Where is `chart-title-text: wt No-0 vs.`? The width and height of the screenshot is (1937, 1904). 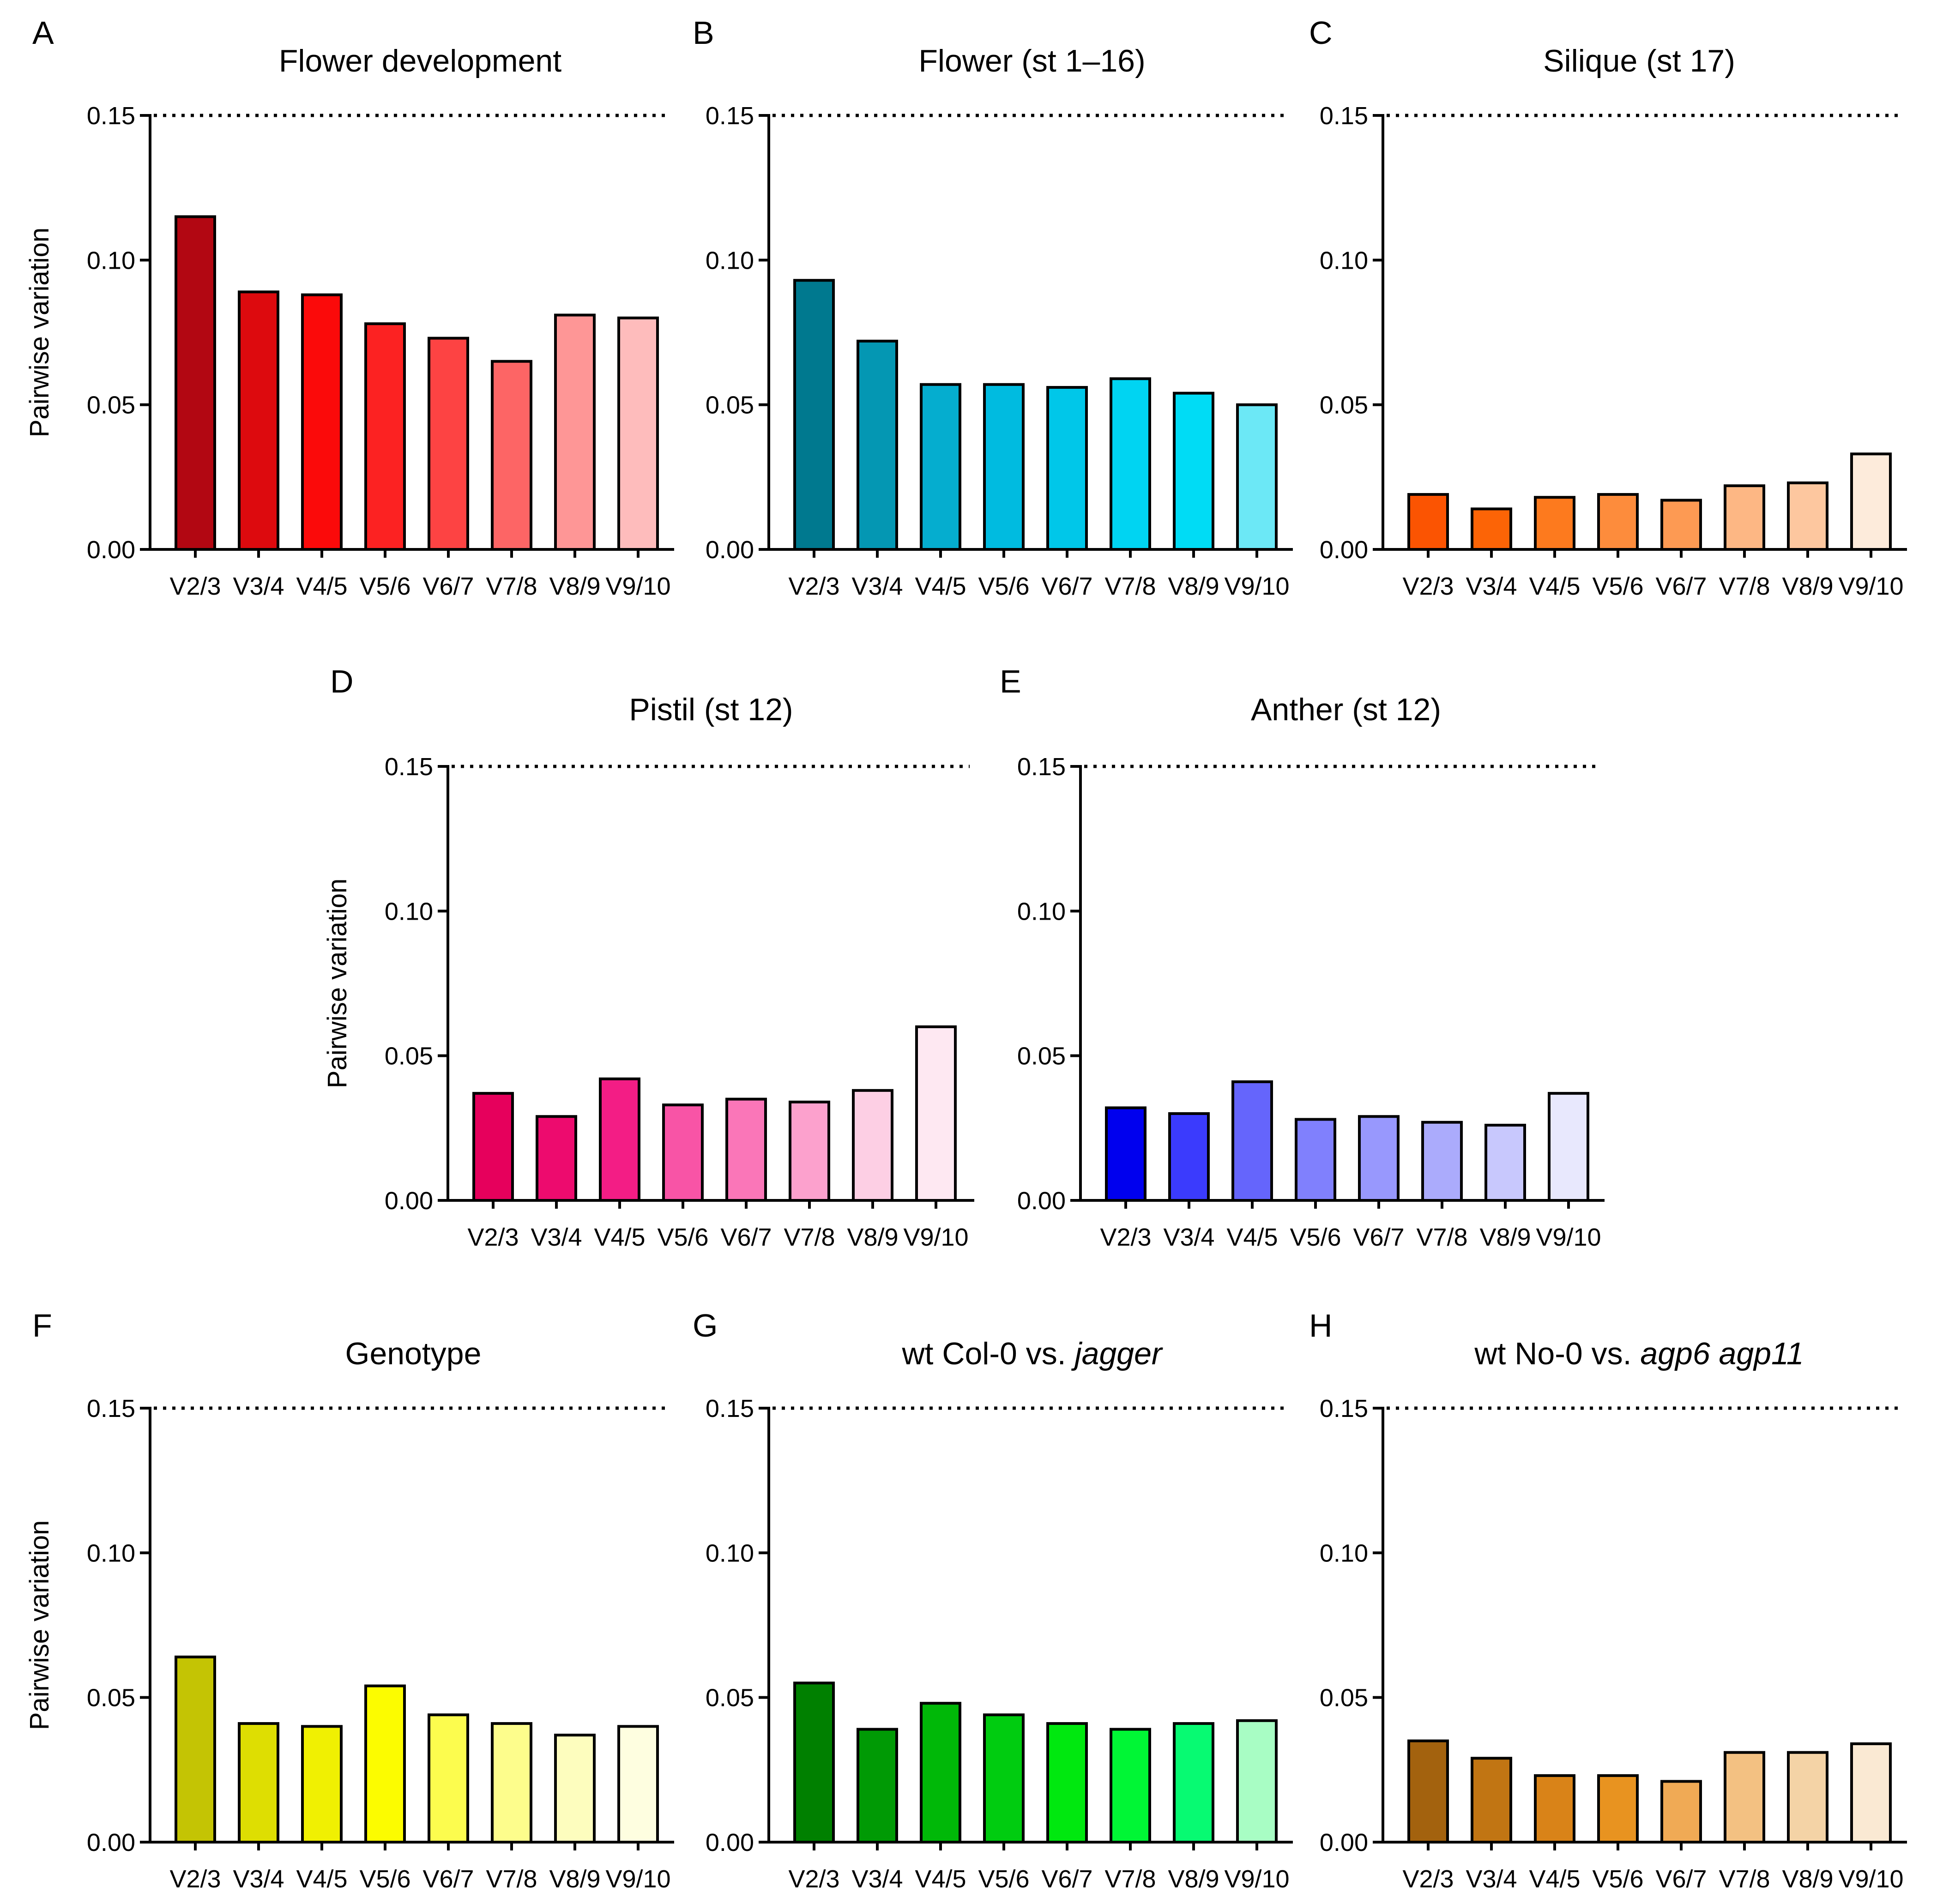
chart-title-text: wt No-0 vs. is located at coordinates (1557, 1353).